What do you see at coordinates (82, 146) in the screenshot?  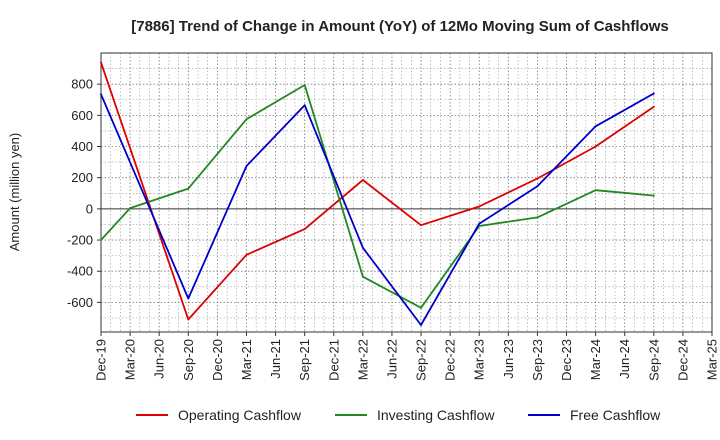 I see `y-tick-label: 400` at bounding box center [82, 146].